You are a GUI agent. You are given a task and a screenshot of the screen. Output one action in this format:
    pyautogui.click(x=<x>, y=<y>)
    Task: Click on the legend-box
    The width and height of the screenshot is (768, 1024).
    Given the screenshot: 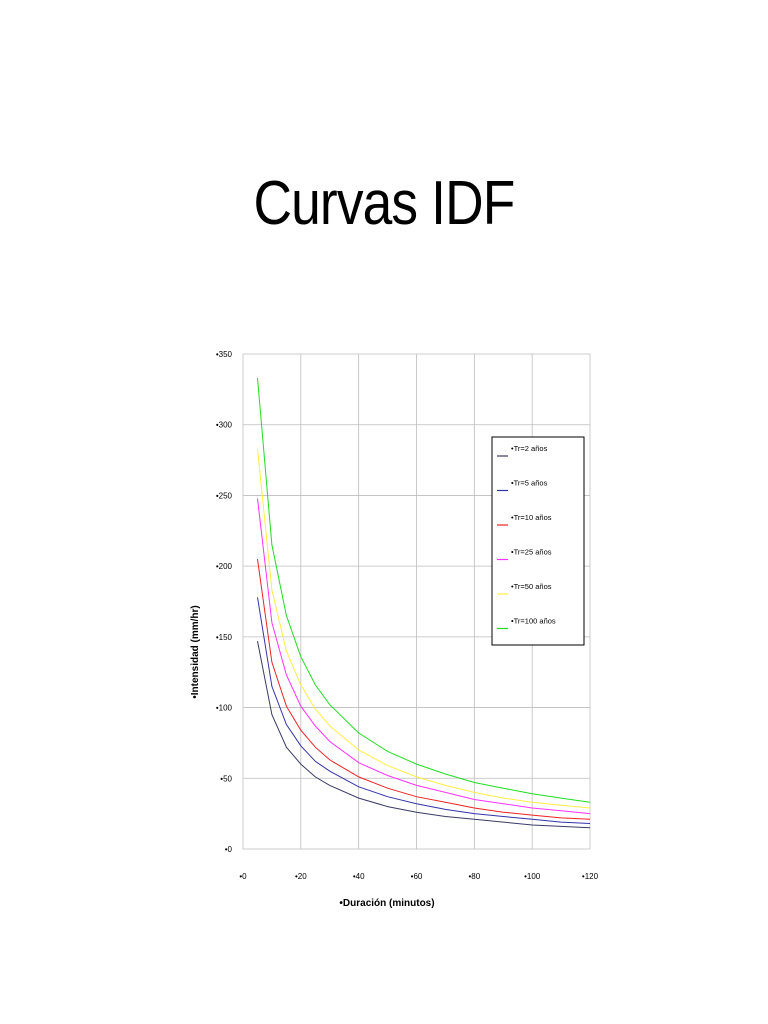 What is the action you would take?
    pyautogui.click(x=538, y=541)
    